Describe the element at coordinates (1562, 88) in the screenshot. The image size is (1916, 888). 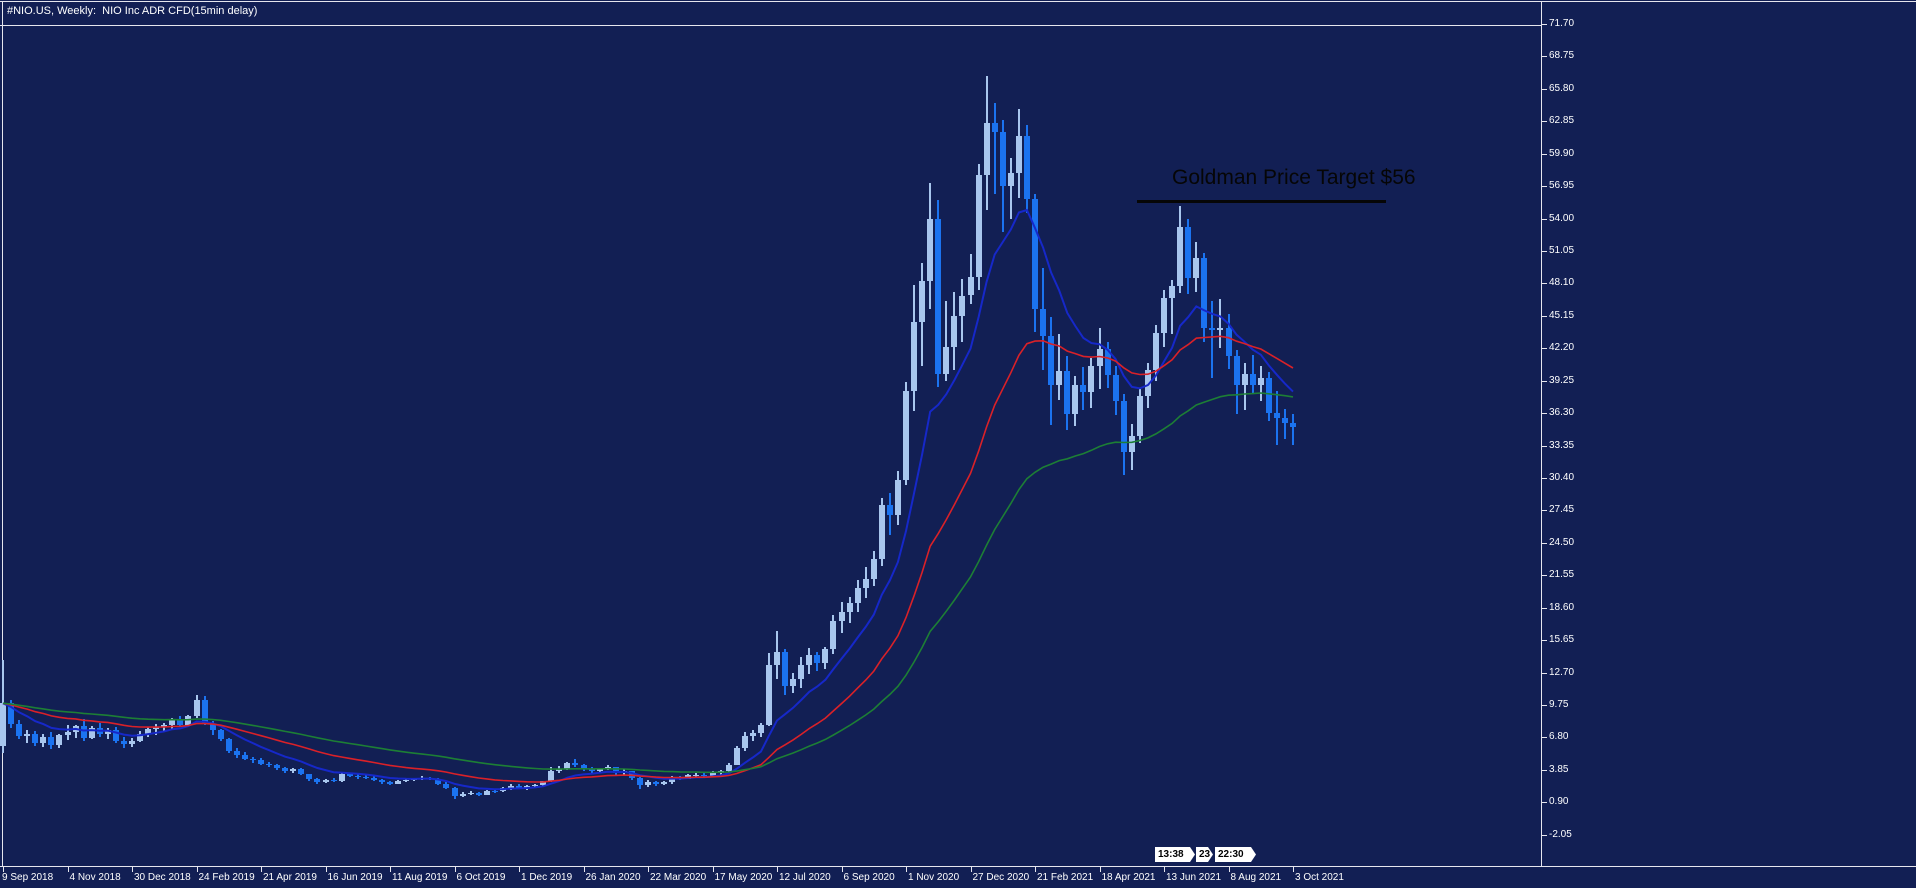
I see `price-axis-label: 65.80` at that location.